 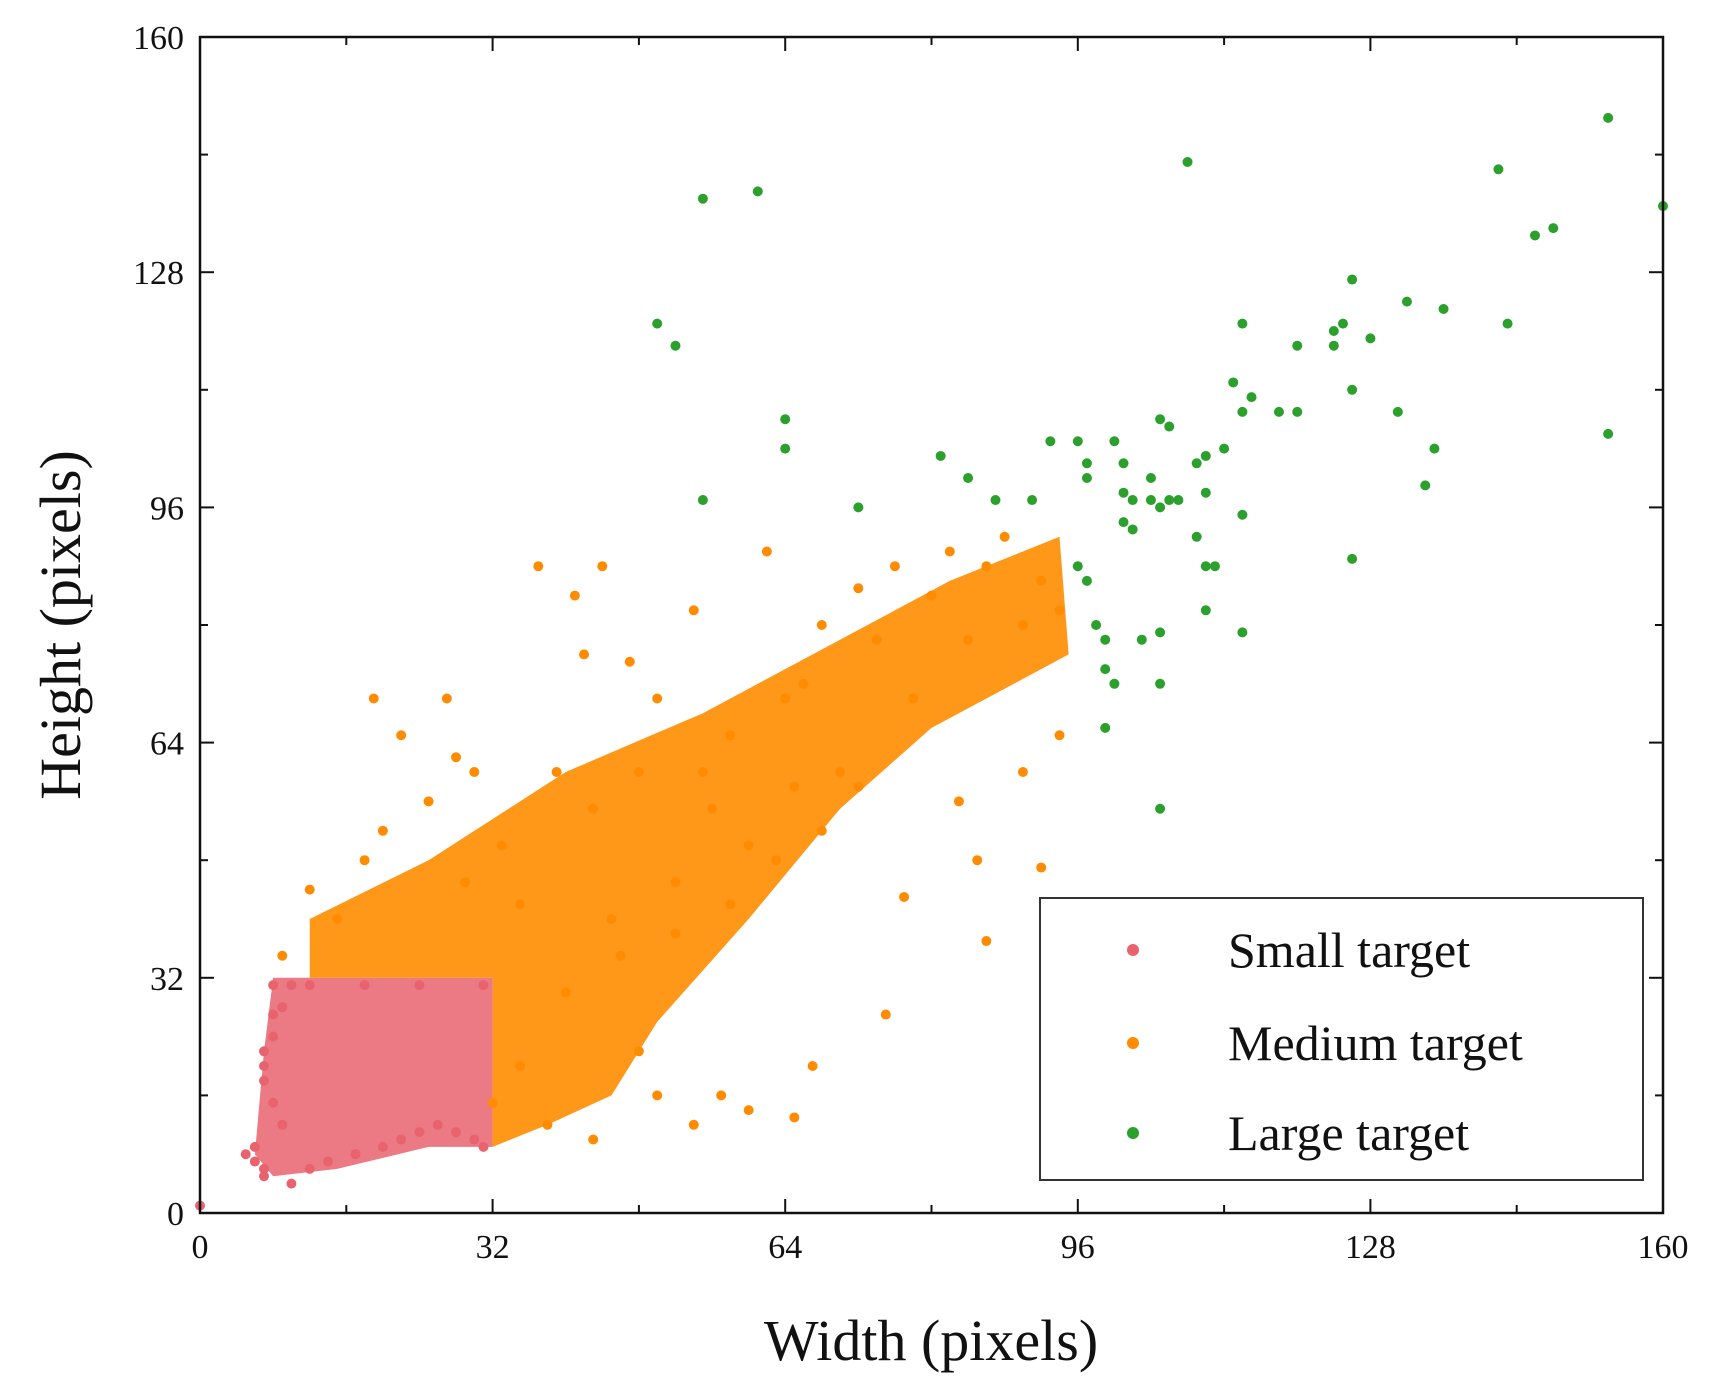 I want to click on small-target-dense-region, so click(x=373, y=1077).